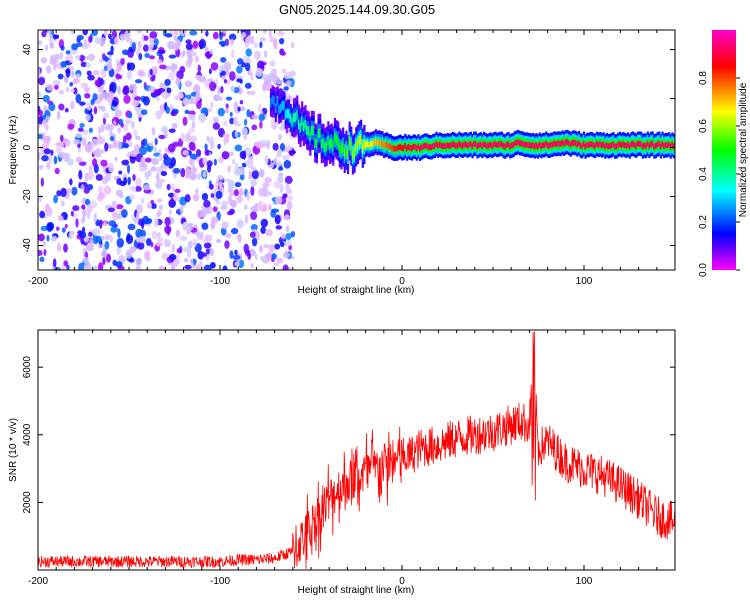 The image size is (750, 600). Describe the element at coordinates (703, 222) in the screenshot. I see `colorbar-tick-label: 0.2` at that location.